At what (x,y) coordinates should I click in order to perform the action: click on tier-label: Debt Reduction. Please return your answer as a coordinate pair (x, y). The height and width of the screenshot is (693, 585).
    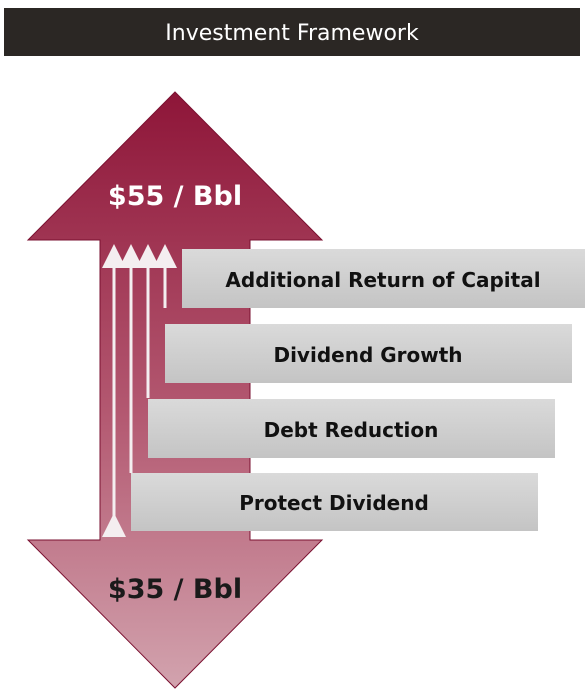
    Looking at the image, I should click on (351, 430).